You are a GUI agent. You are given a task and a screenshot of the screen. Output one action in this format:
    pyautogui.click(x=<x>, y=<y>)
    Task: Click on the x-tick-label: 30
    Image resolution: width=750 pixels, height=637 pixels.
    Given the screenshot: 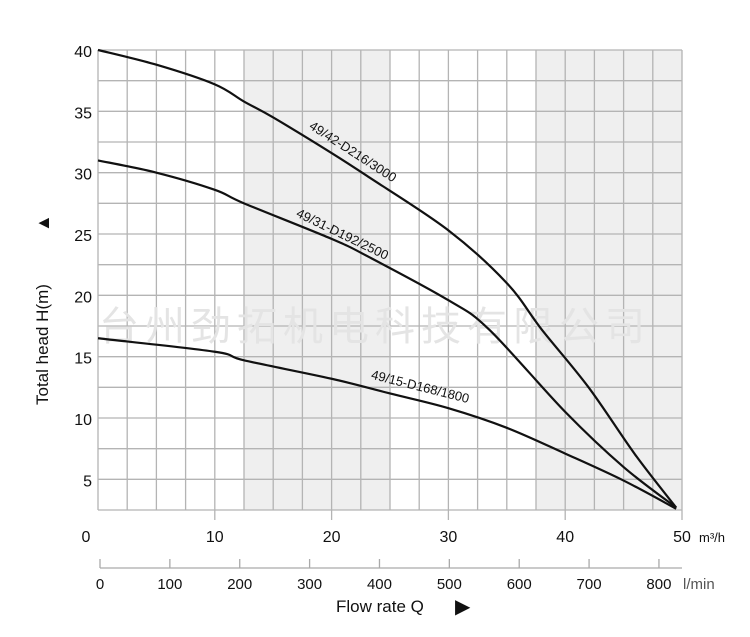 What is the action you would take?
    pyautogui.click(x=449, y=537)
    